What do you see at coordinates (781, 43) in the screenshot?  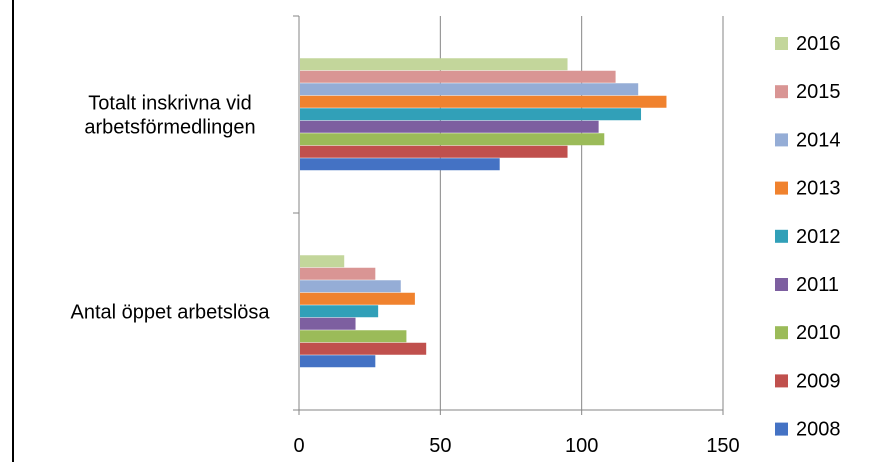 I see `legend-swatch-2016` at bounding box center [781, 43].